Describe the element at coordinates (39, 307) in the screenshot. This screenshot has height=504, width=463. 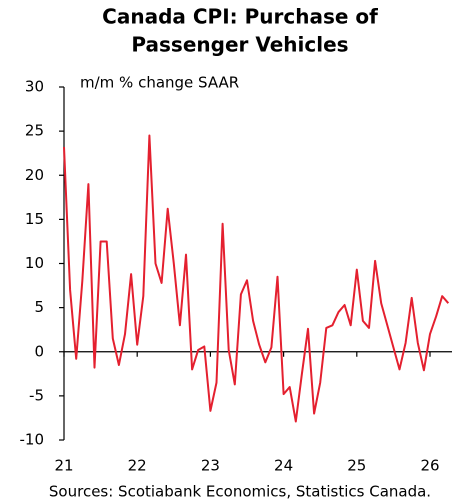
I see `y-tick-label: 5` at that location.